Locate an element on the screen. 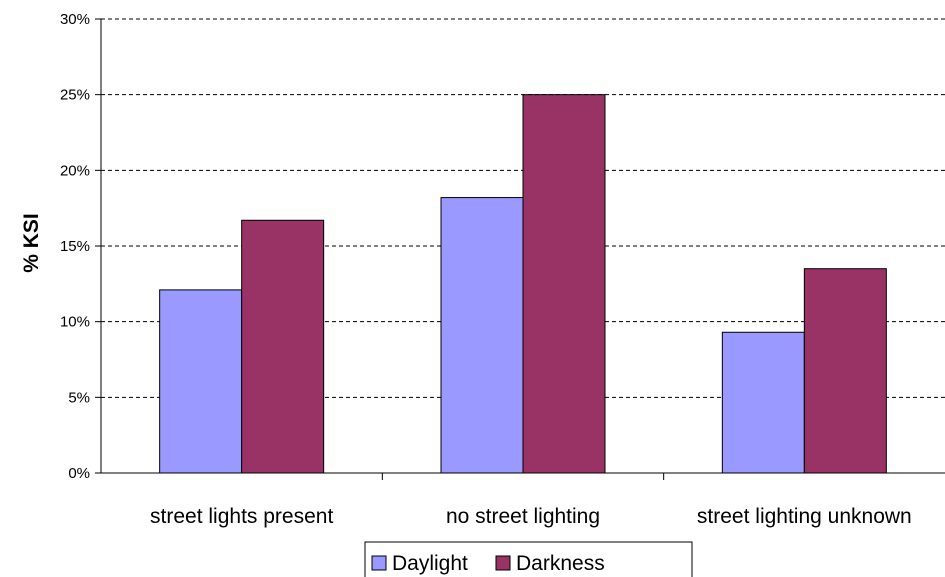 The width and height of the screenshot is (945, 577). y-tick-label: 15% is located at coordinates (75, 246).